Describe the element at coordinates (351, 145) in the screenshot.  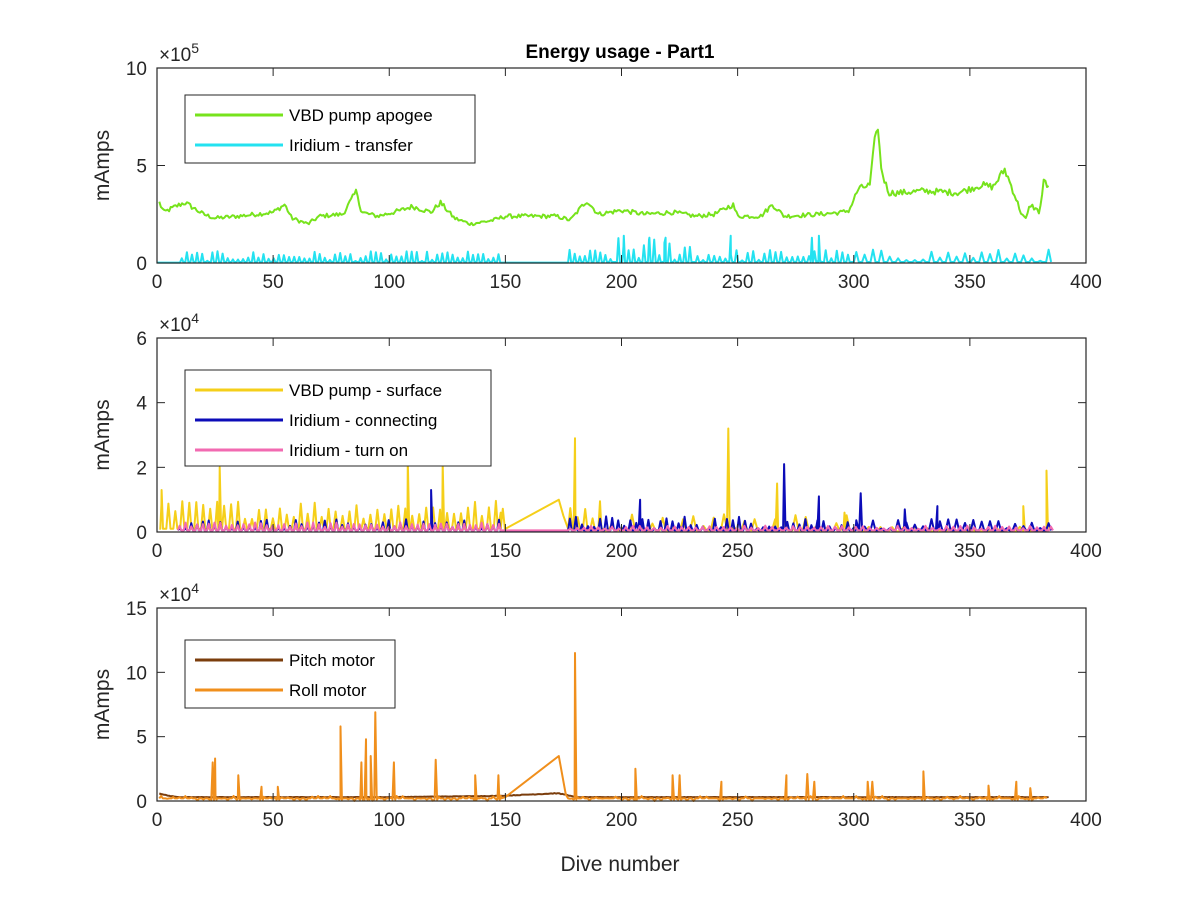
I see `legend-label: Iridium - transfer` at that location.